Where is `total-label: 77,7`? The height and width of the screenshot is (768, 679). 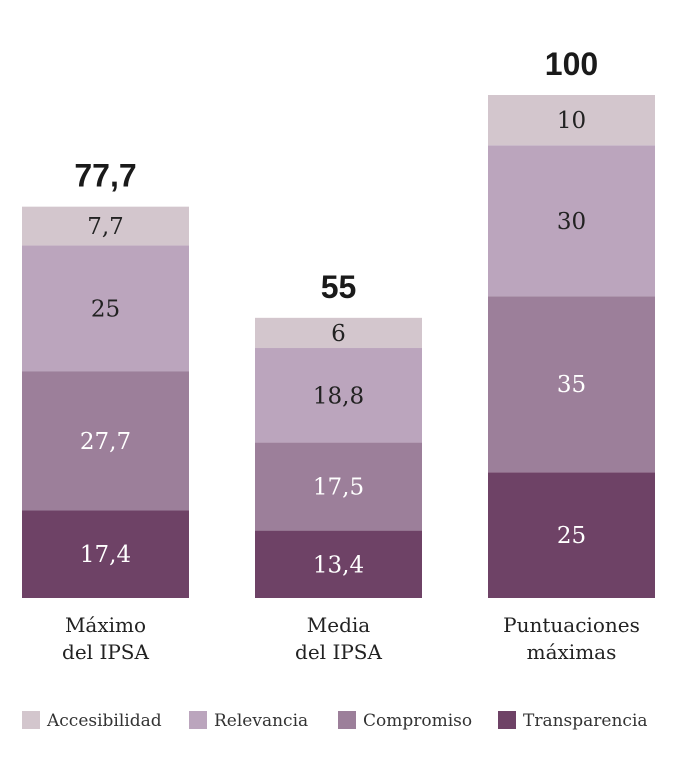 total-label: 77,7 is located at coordinates (105, 176).